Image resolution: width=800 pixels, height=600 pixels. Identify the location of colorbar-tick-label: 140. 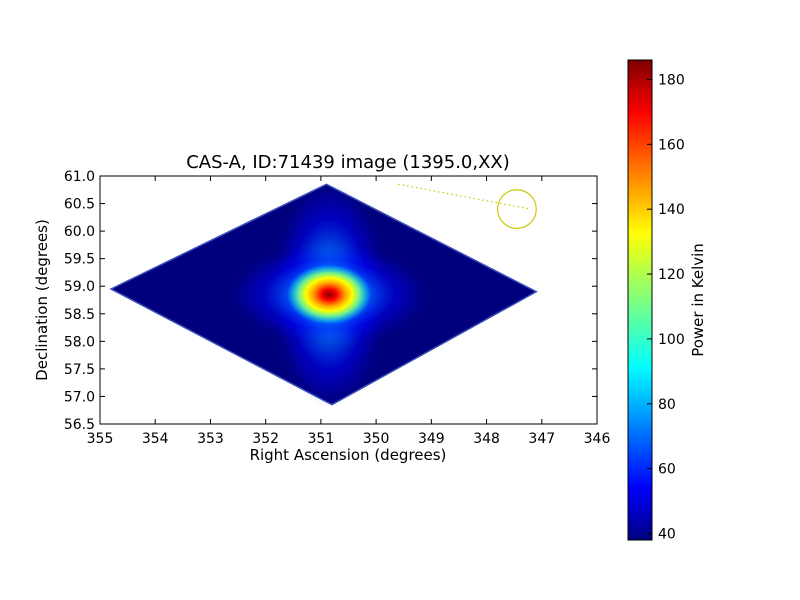
(671, 210).